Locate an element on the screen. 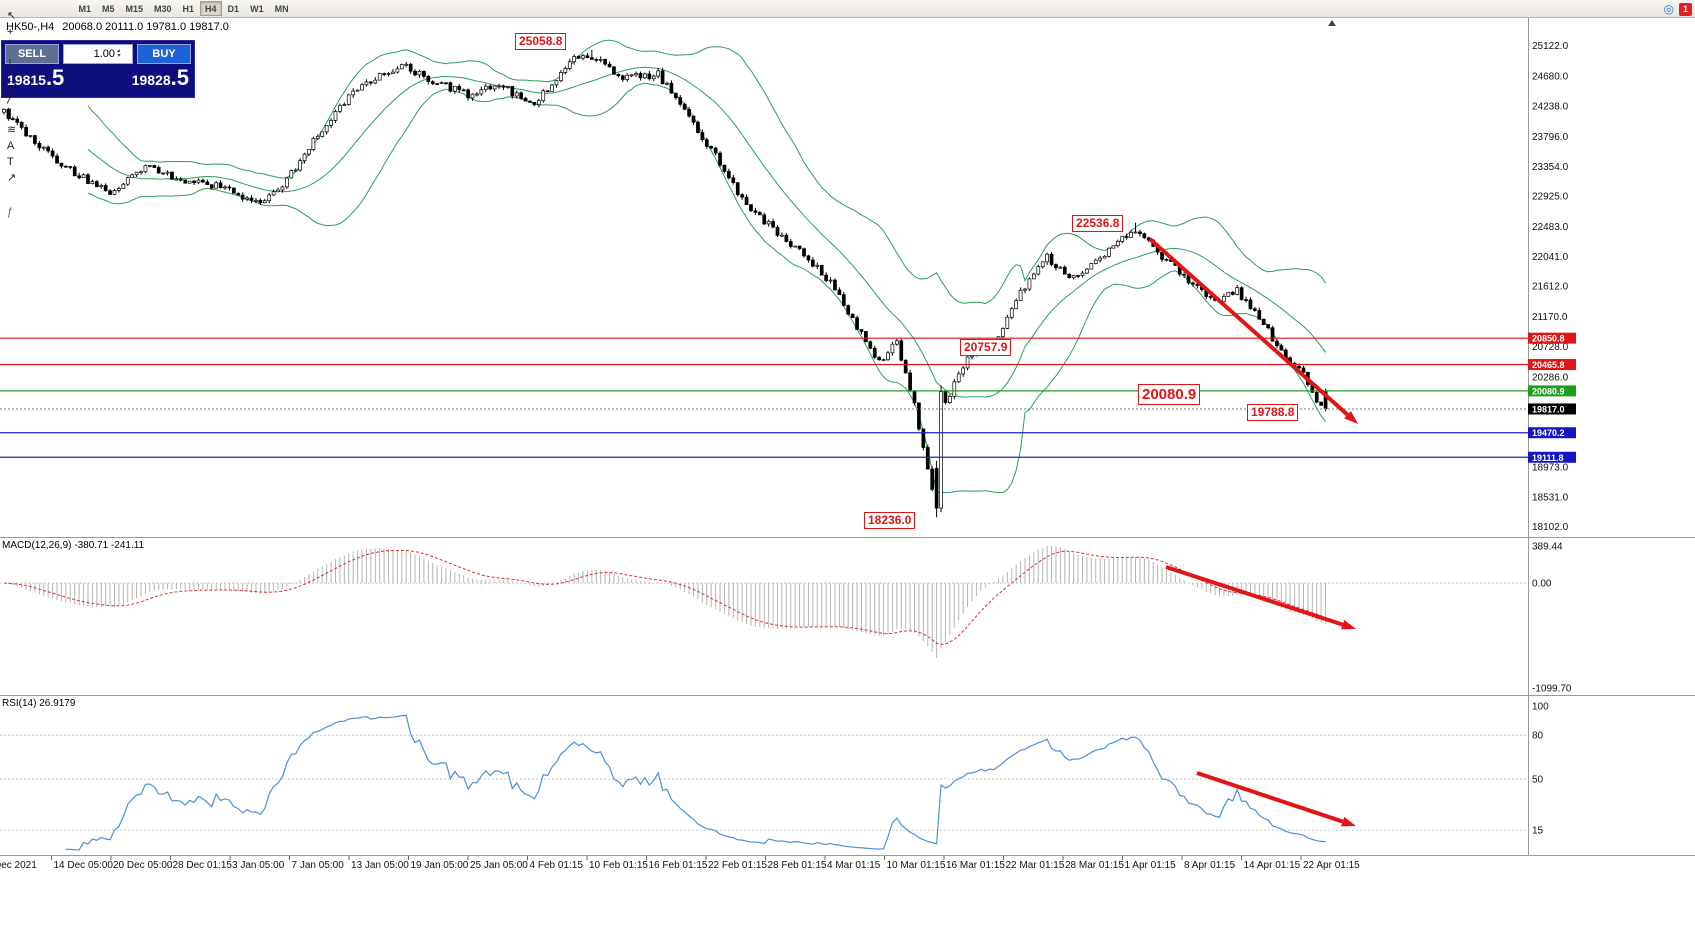  svg-text: 50 is located at coordinates (1538, 780).